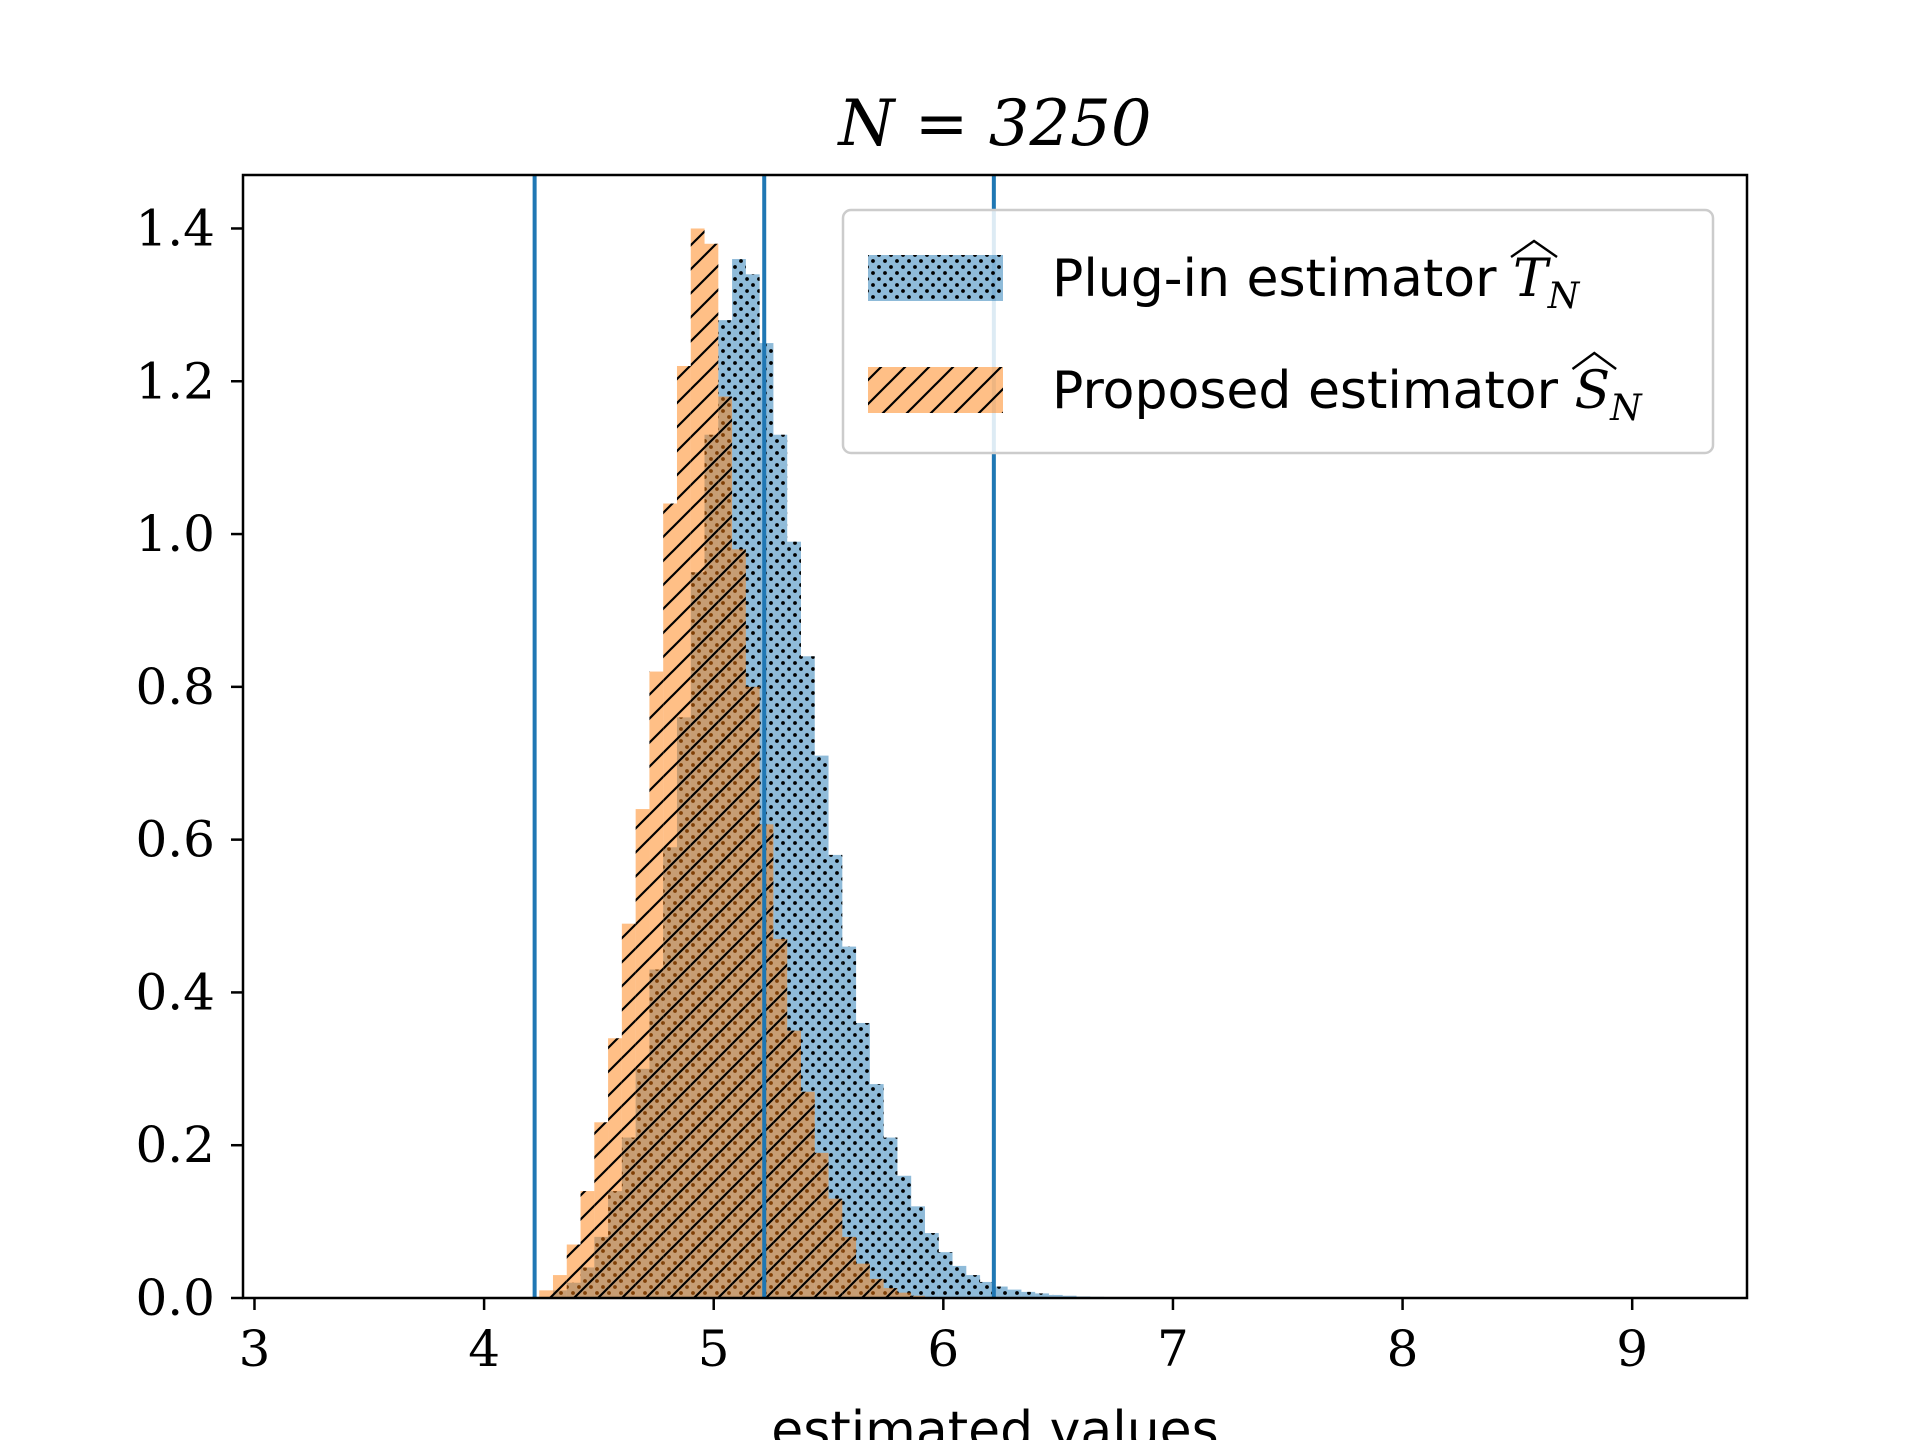 This screenshot has height=1440, width=1920. Describe the element at coordinates (484, 1349) in the screenshot. I see `x-tick-label: 4` at that location.